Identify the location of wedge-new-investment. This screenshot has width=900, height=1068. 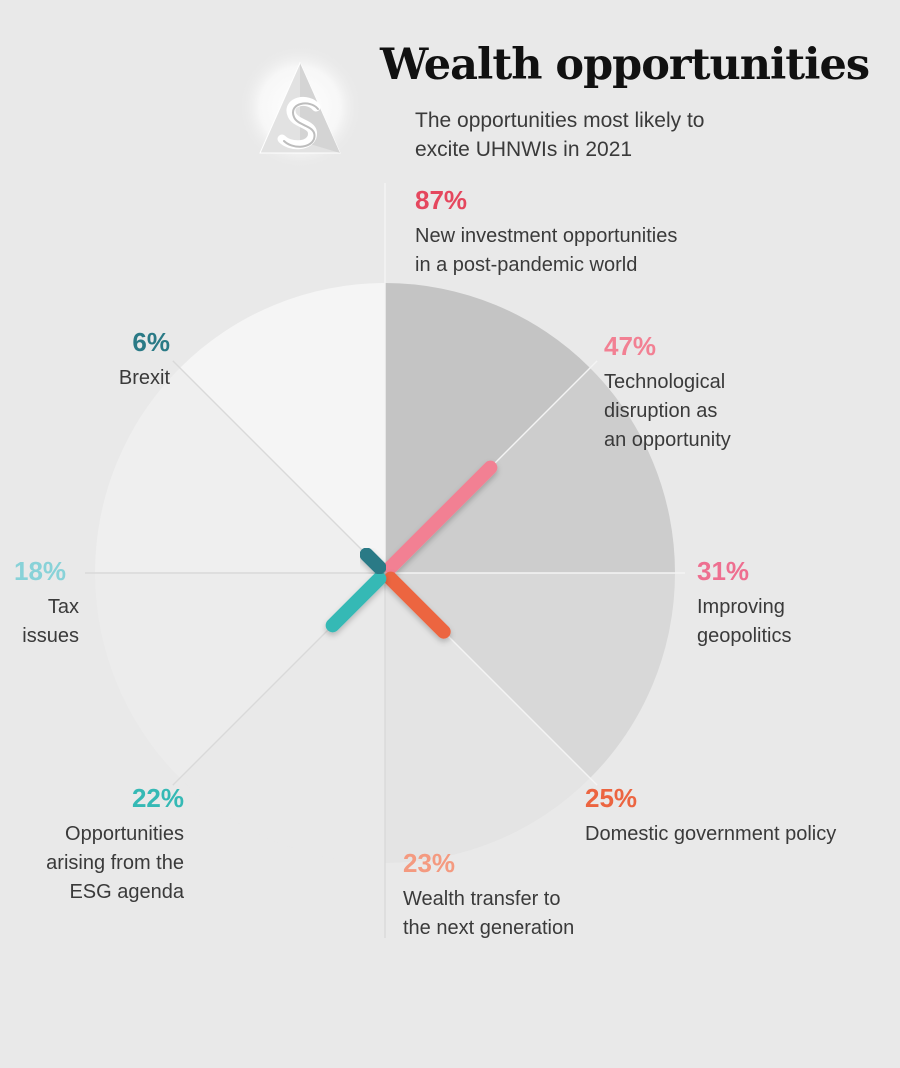
(488, 428).